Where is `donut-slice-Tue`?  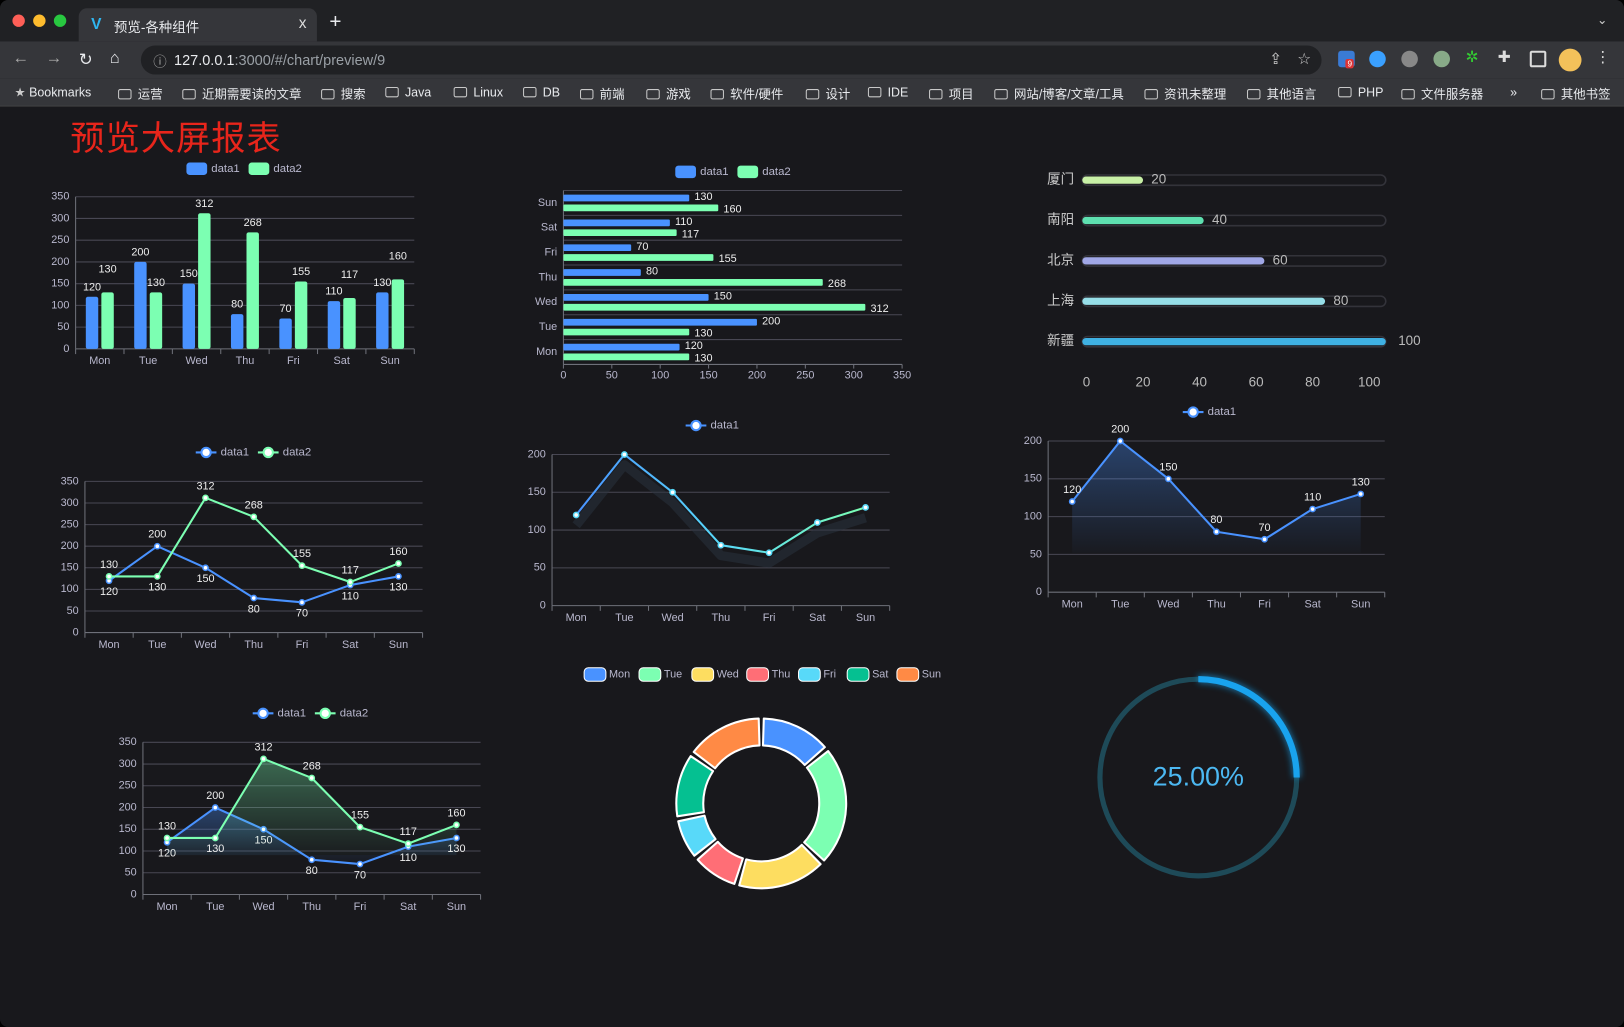
donut-slice-Tue is located at coordinates (825, 806).